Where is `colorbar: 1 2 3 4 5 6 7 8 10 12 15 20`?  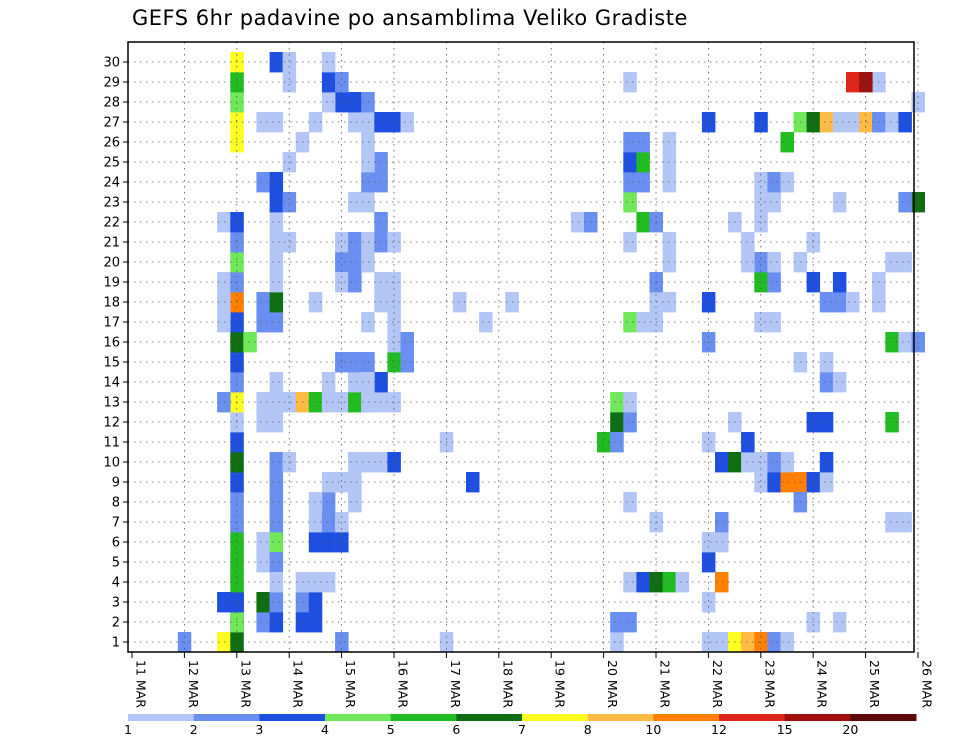 colorbar: 1 2 3 4 5 6 7 8 10 12 15 20 is located at coordinates (520, 725).